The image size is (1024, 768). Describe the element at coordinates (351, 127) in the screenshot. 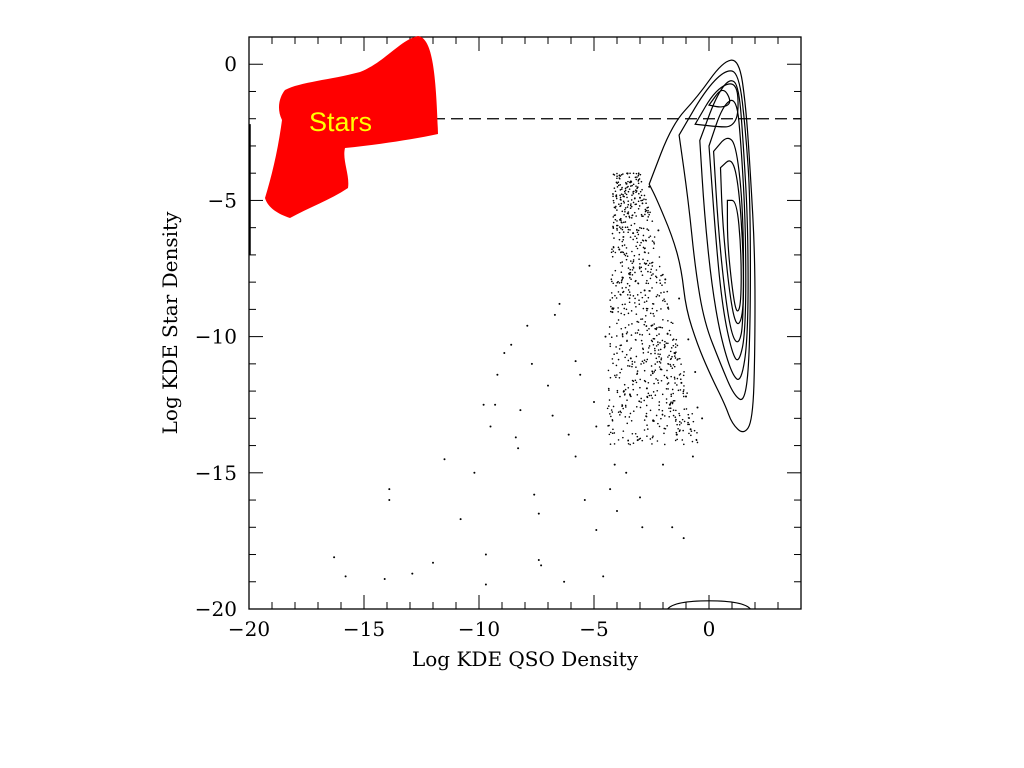

I see `stars-region-highlight` at that location.